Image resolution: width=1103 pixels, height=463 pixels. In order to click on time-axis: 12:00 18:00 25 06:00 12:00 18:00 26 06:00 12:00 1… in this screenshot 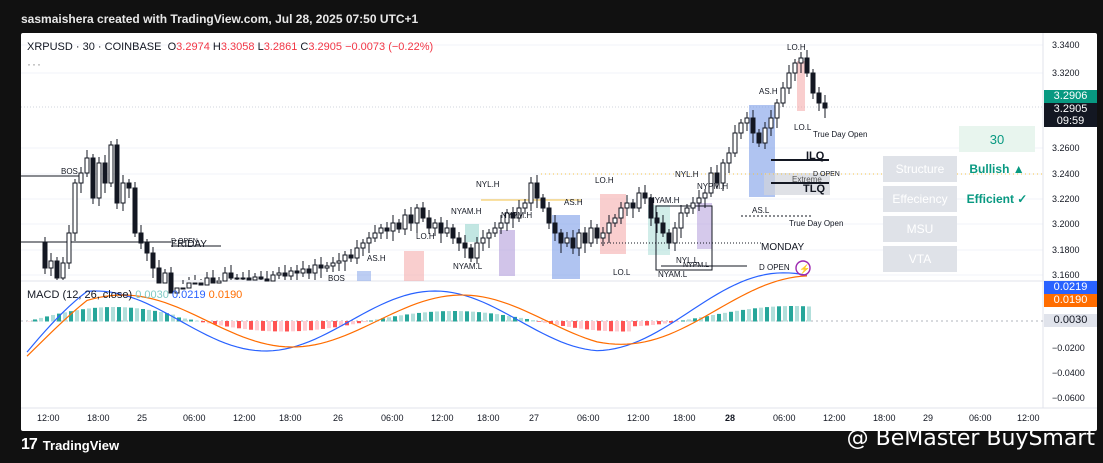, I will do `click(538, 418)`.